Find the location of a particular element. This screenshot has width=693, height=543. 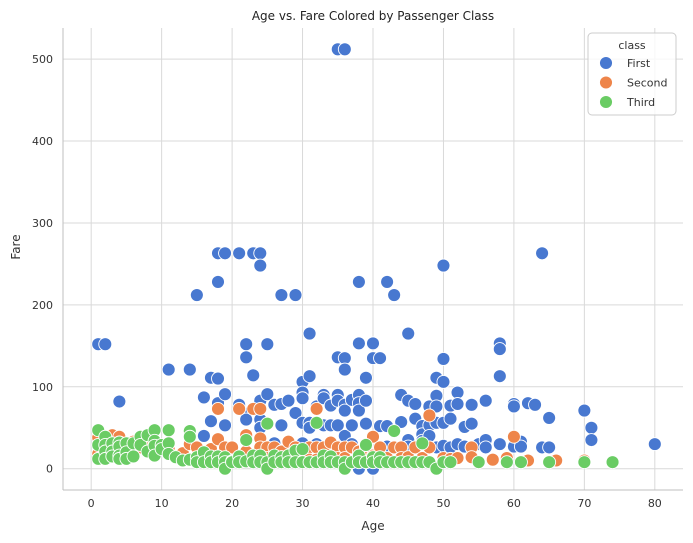

legend-label: Third is located at coordinates (640, 102).